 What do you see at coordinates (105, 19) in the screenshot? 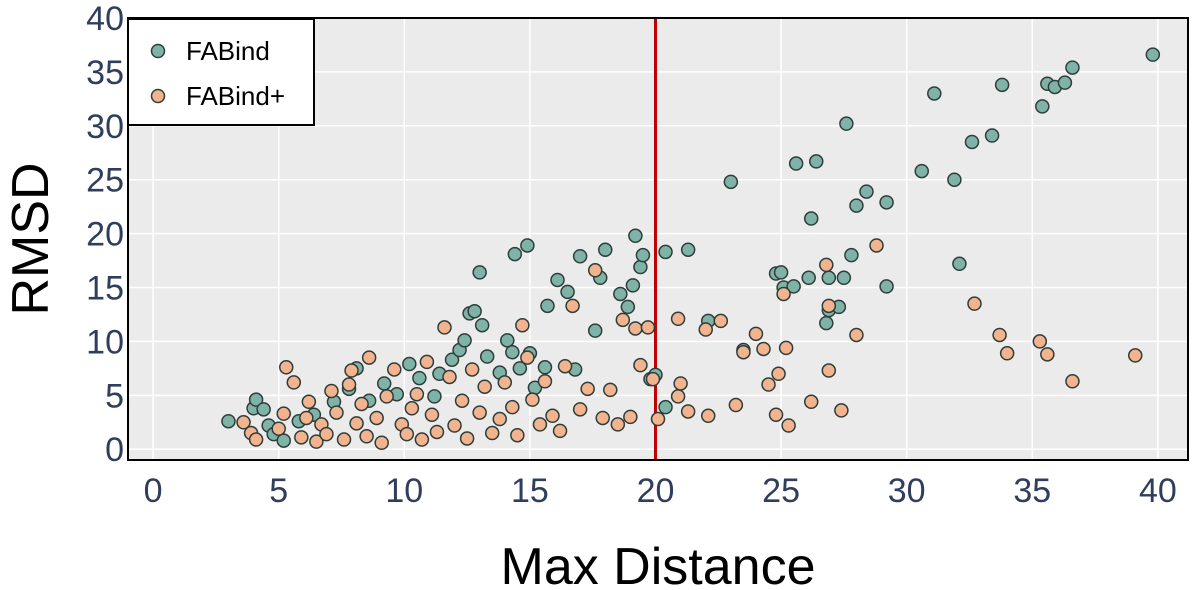
I see `y-tick-label: 40` at bounding box center [105, 19].